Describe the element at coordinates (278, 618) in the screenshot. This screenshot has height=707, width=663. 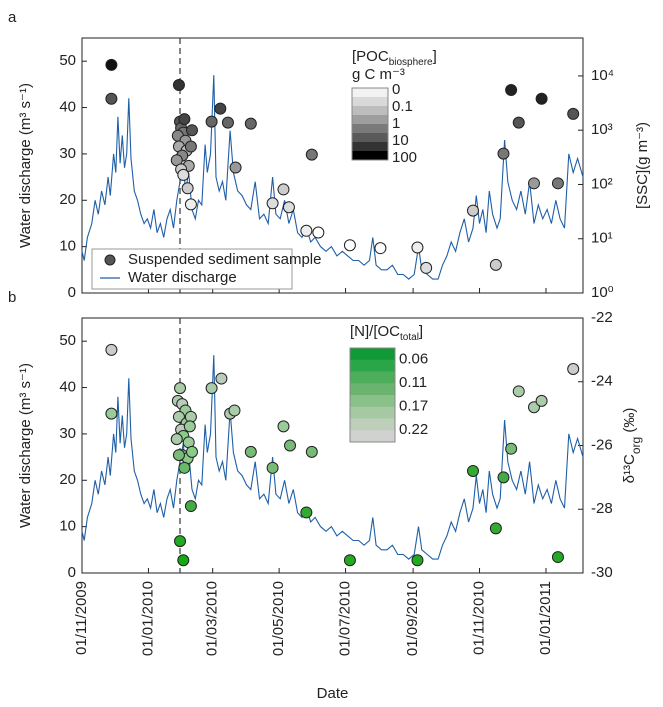
I see `x-tick-label: 01/05/2010` at that location.